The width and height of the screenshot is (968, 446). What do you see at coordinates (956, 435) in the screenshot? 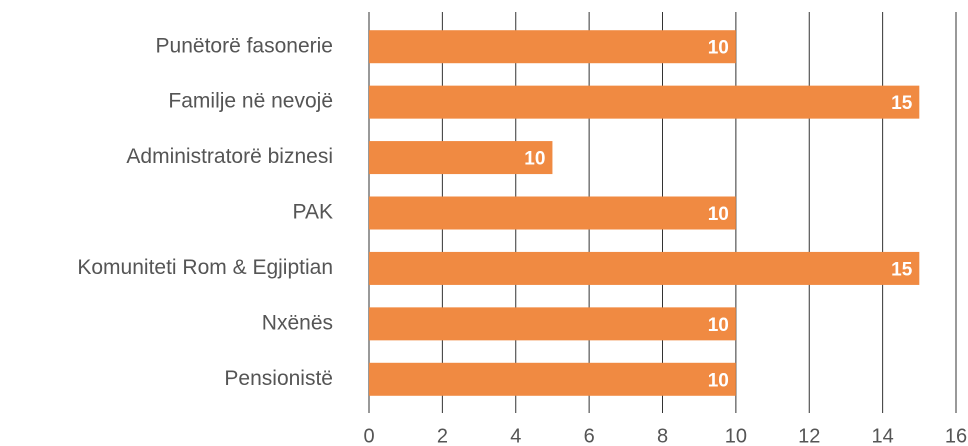
I see `x-tick-label: 16` at bounding box center [956, 435].